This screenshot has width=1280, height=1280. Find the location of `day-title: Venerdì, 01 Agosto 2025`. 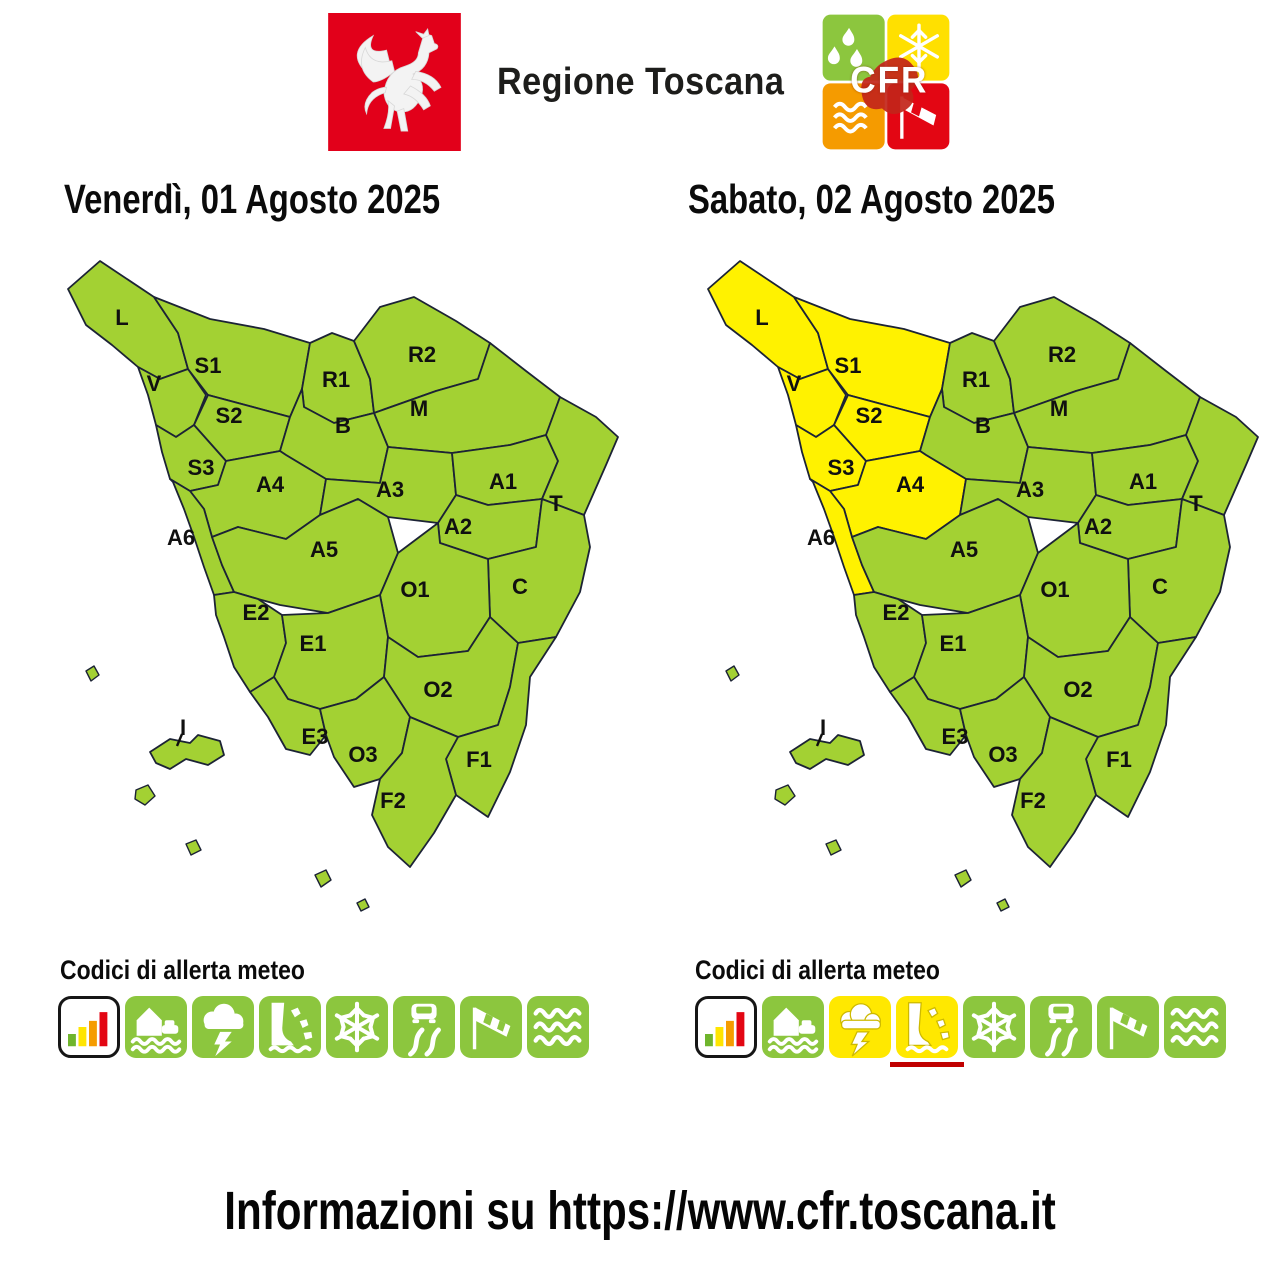

day-title: Venerdì, 01 Agosto 2025 is located at coordinates (252, 199).